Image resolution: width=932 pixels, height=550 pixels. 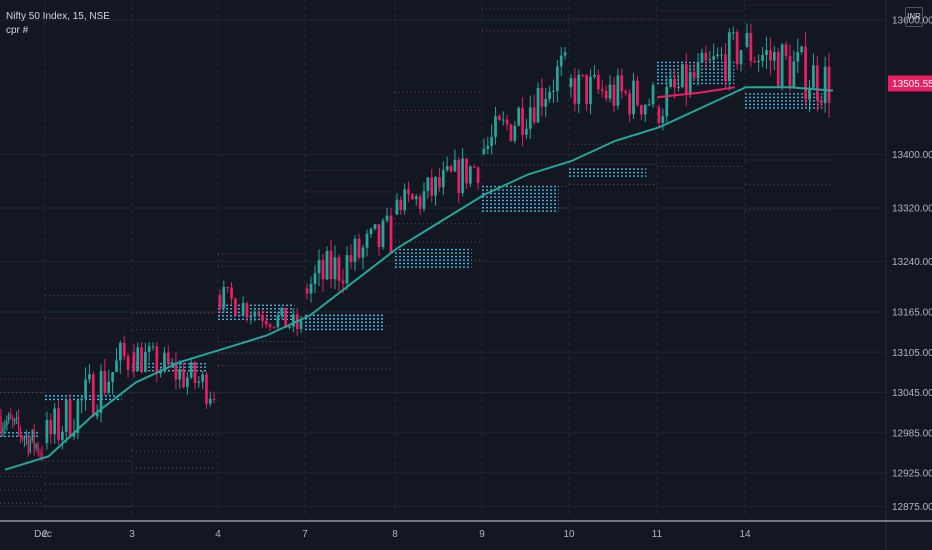 What do you see at coordinates (17, 30) in the screenshot?
I see `indicator-name: cpr #` at bounding box center [17, 30].